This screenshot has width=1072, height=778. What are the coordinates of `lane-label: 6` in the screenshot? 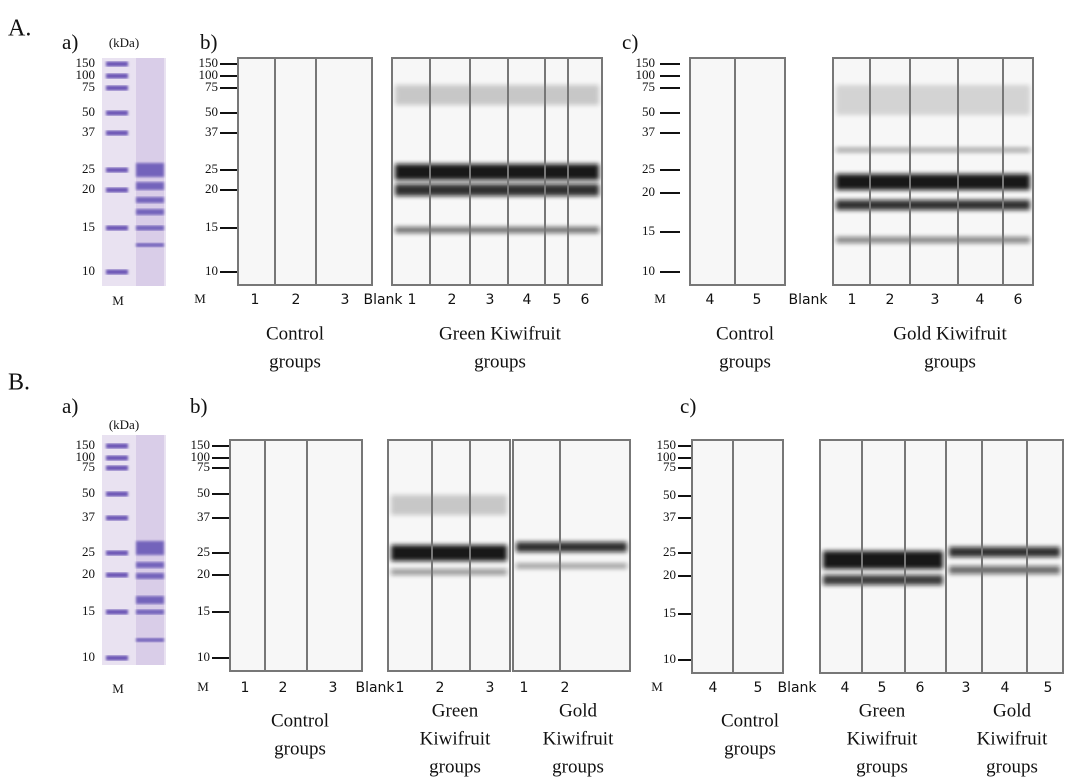 It's located at (1018, 300).